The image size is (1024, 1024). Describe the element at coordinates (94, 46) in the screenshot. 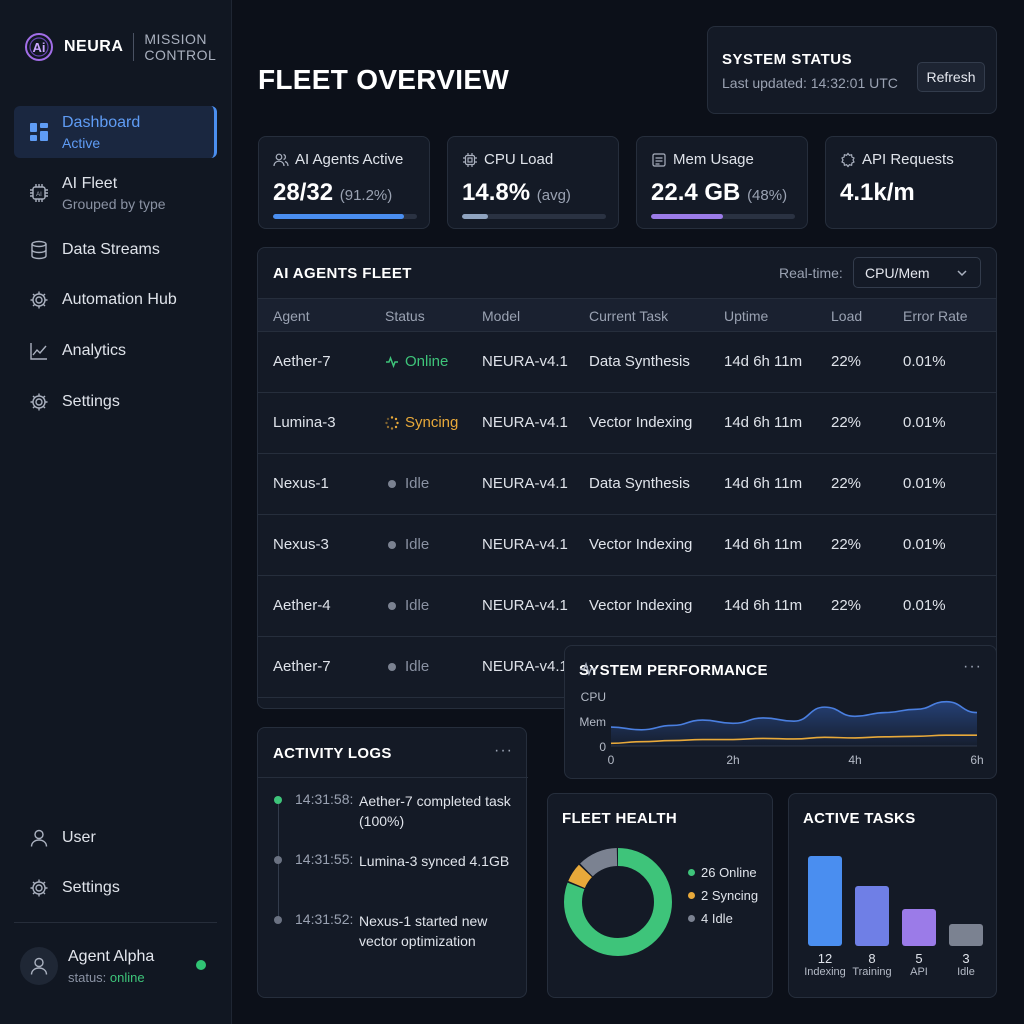

I see `brand-name: NEURA` at that location.